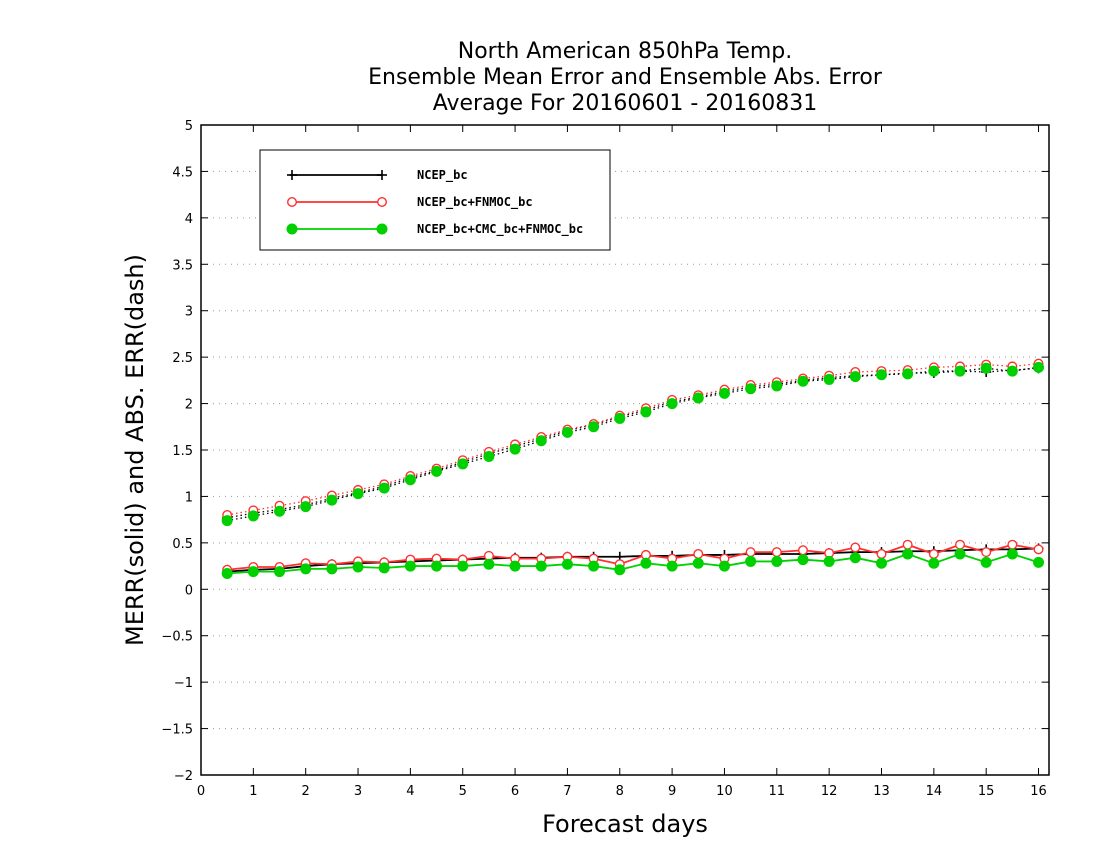  Describe the element at coordinates (934, 791) in the screenshot. I see `x-tick-label: 14` at that location.